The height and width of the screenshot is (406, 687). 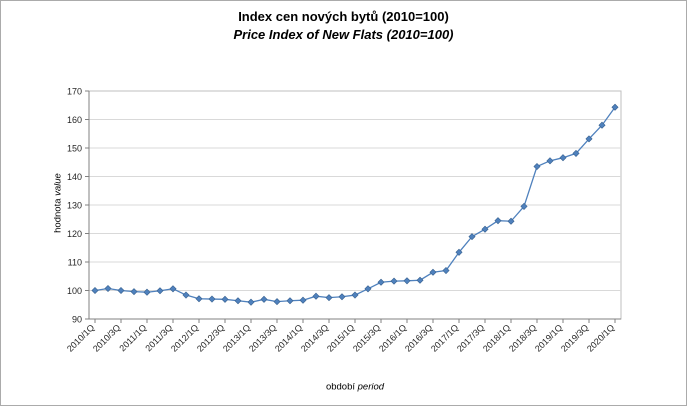 What do you see at coordinates (418, 337) in the screenshot?
I see `x-tick-label: 2016/3Q` at bounding box center [418, 337].